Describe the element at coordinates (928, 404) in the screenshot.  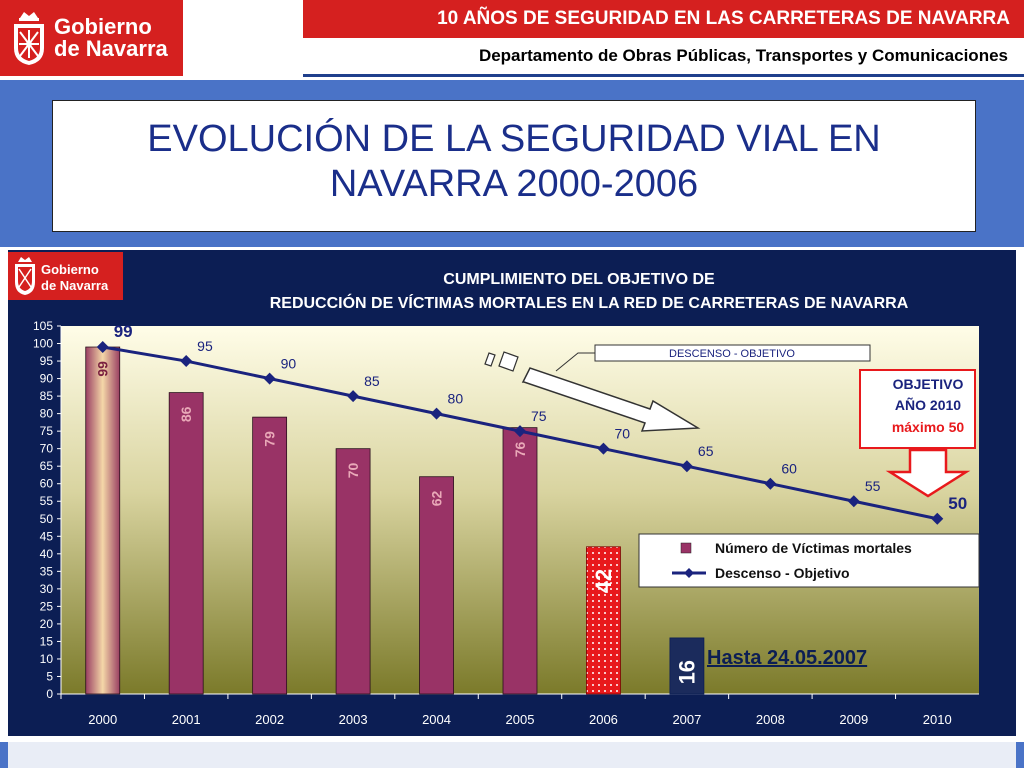
I see `objetivo-line-2: AÑO 2010` at that location.